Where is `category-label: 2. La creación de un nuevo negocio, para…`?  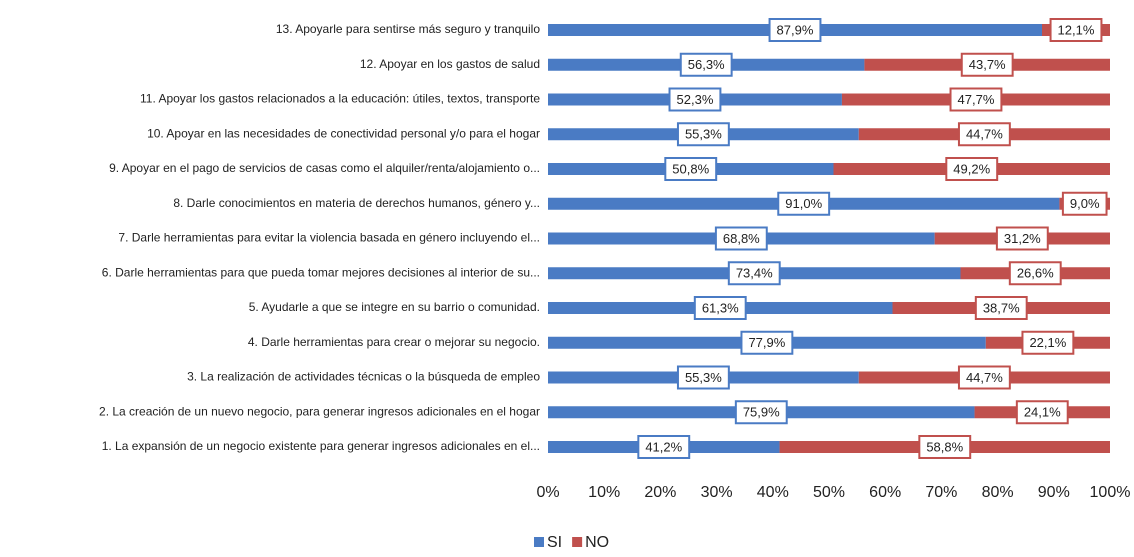
category-label: 2. La creación de un nuevo negocio, para… is located at coordinates (319, 411).